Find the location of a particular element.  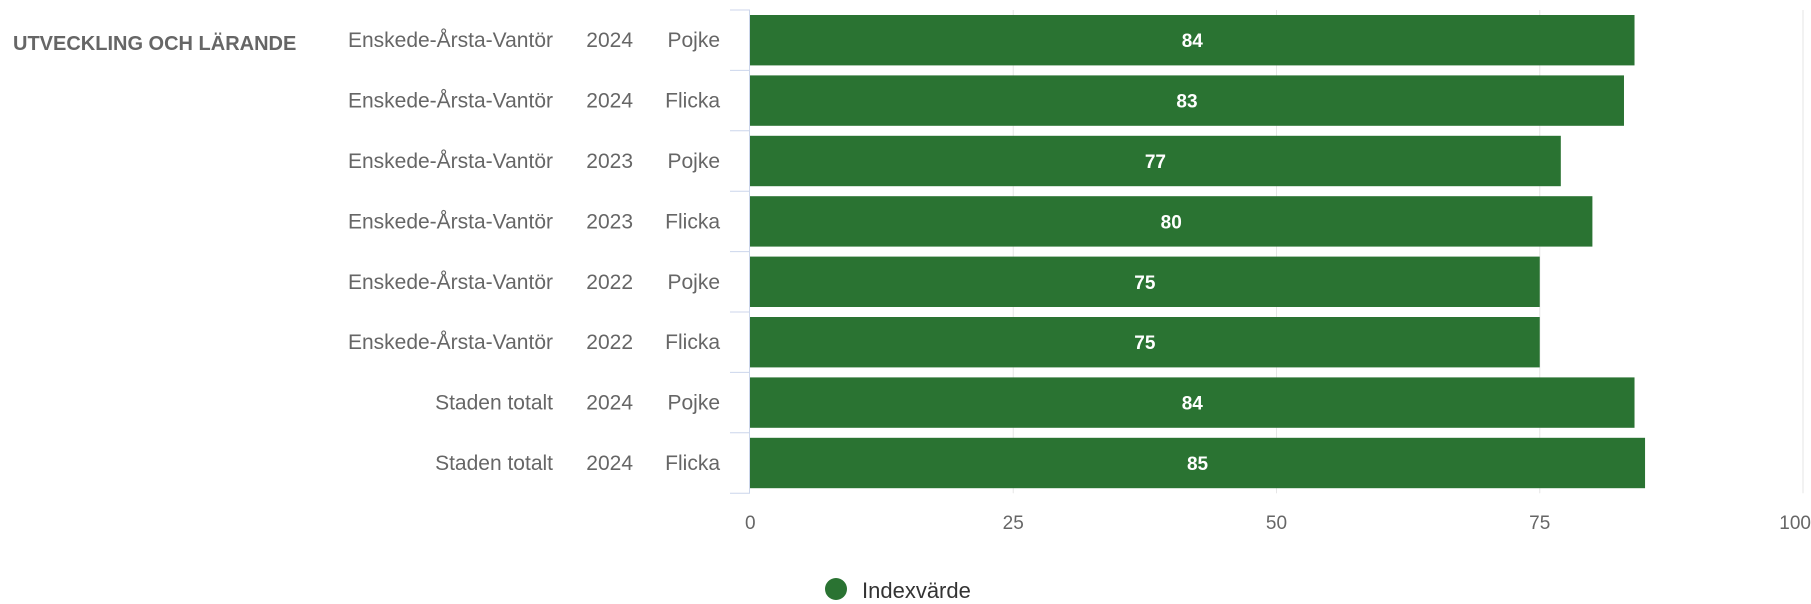

data-label: 80 is located at coordinates (1171, 222).